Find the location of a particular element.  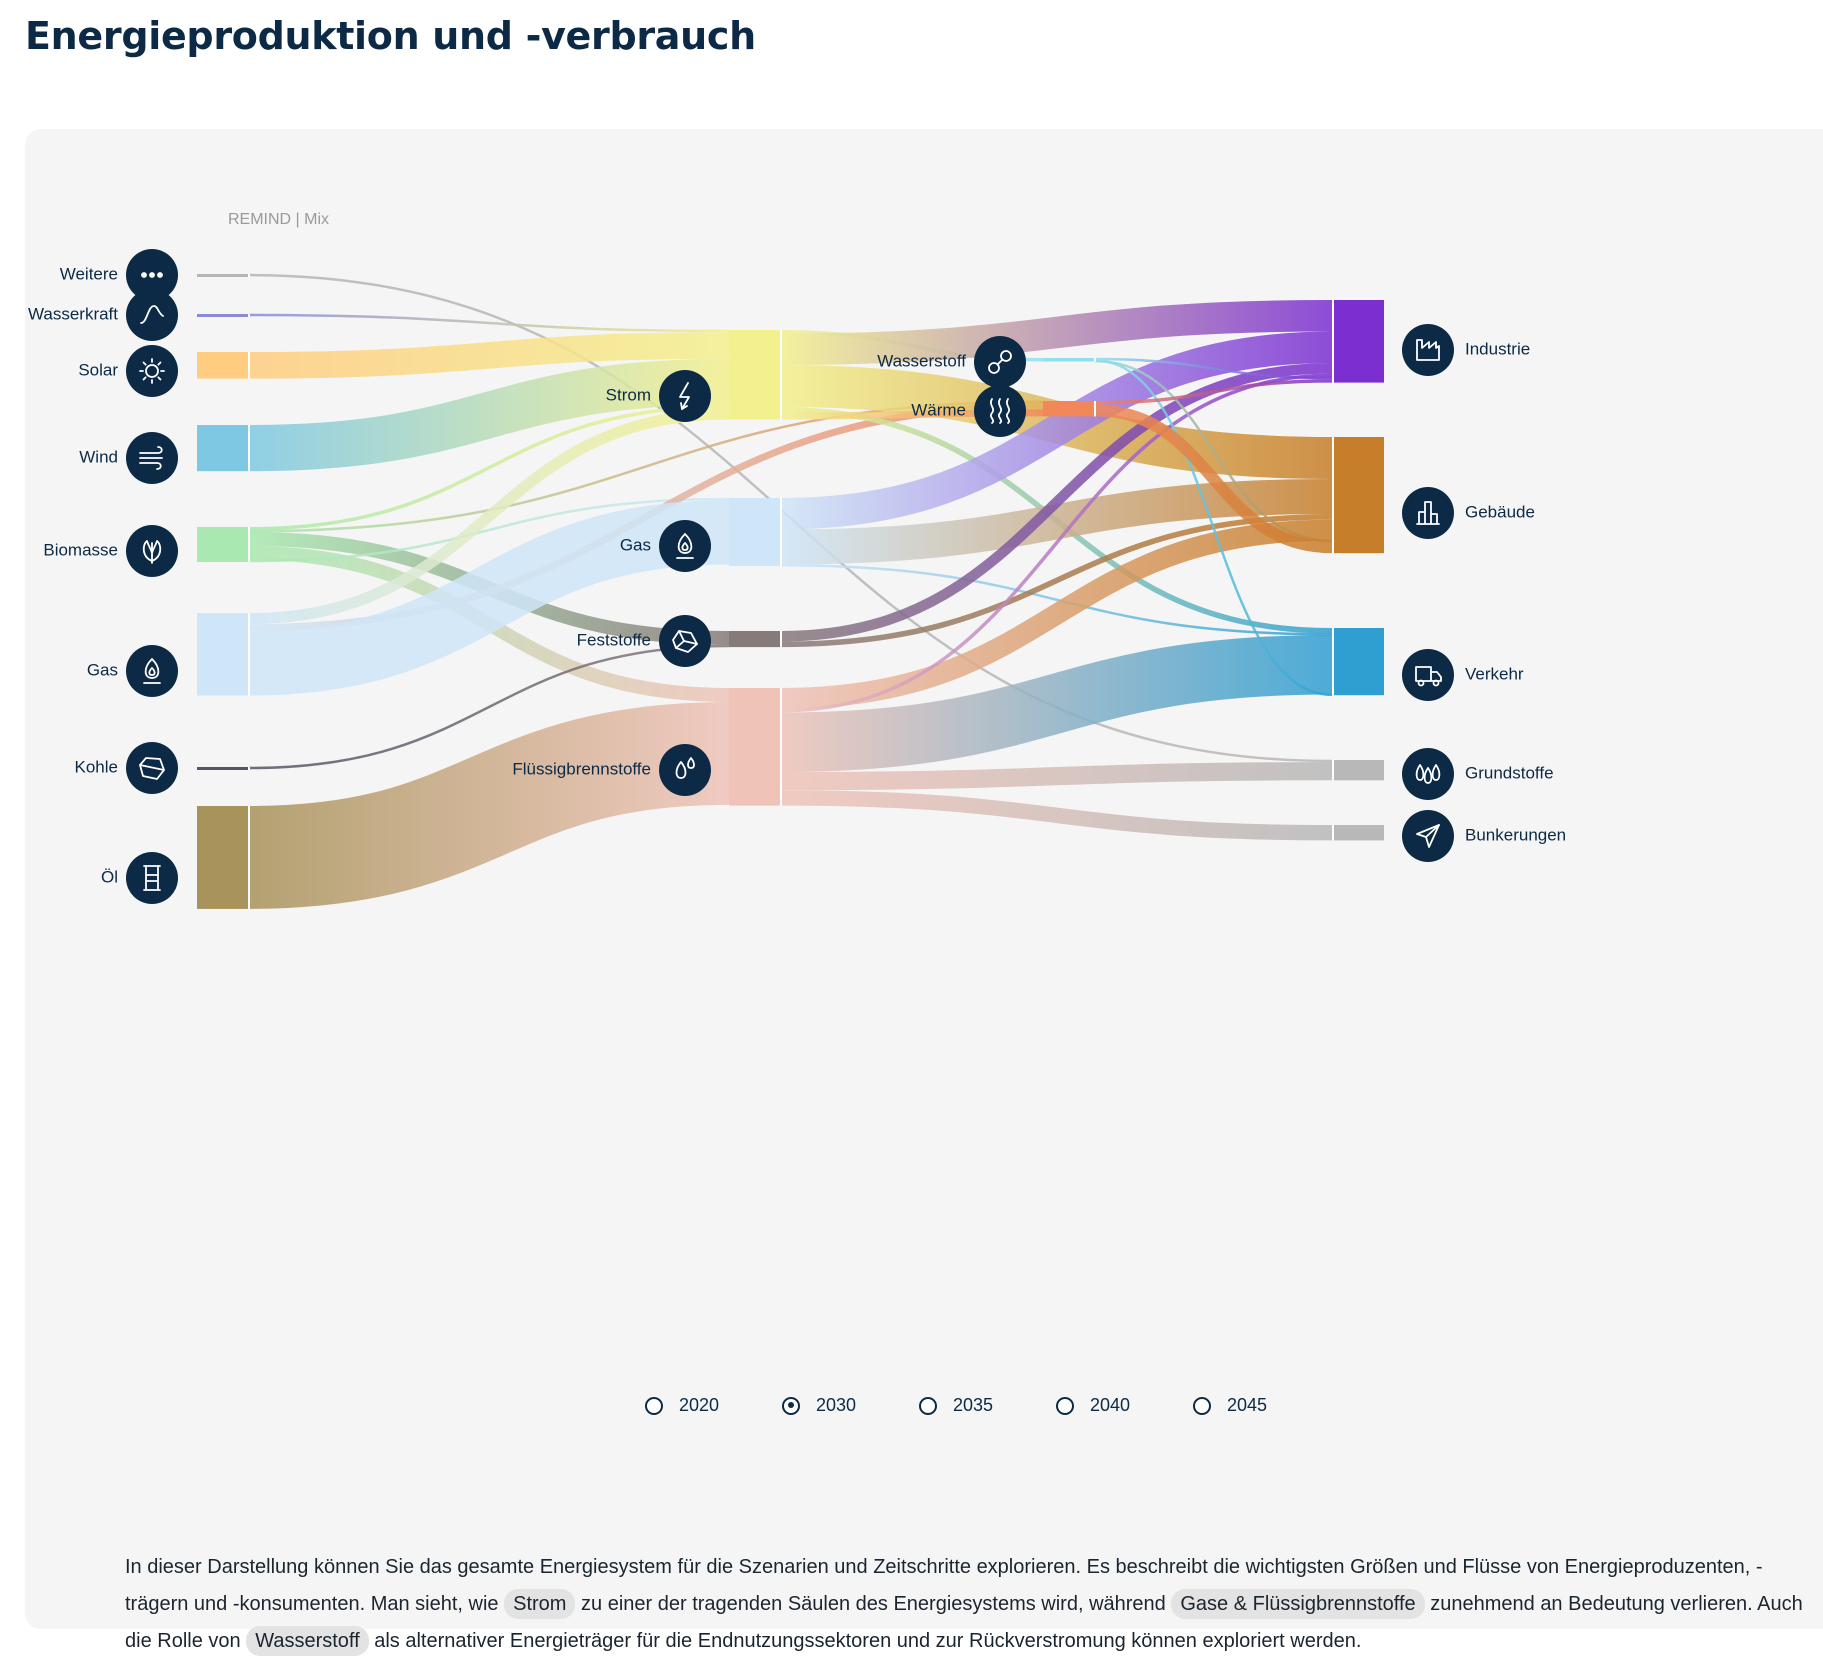

building-icon-circle is located at coordinates (1428, 513).